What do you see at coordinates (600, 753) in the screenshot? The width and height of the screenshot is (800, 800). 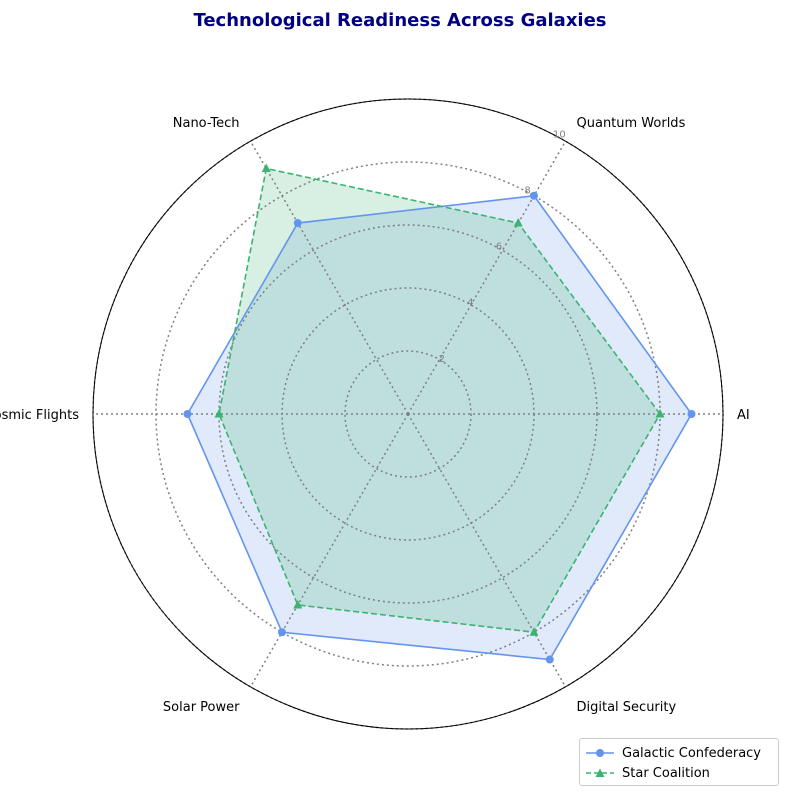 I see `legend-marker-circle-icon` at bounding box center [600, 753].